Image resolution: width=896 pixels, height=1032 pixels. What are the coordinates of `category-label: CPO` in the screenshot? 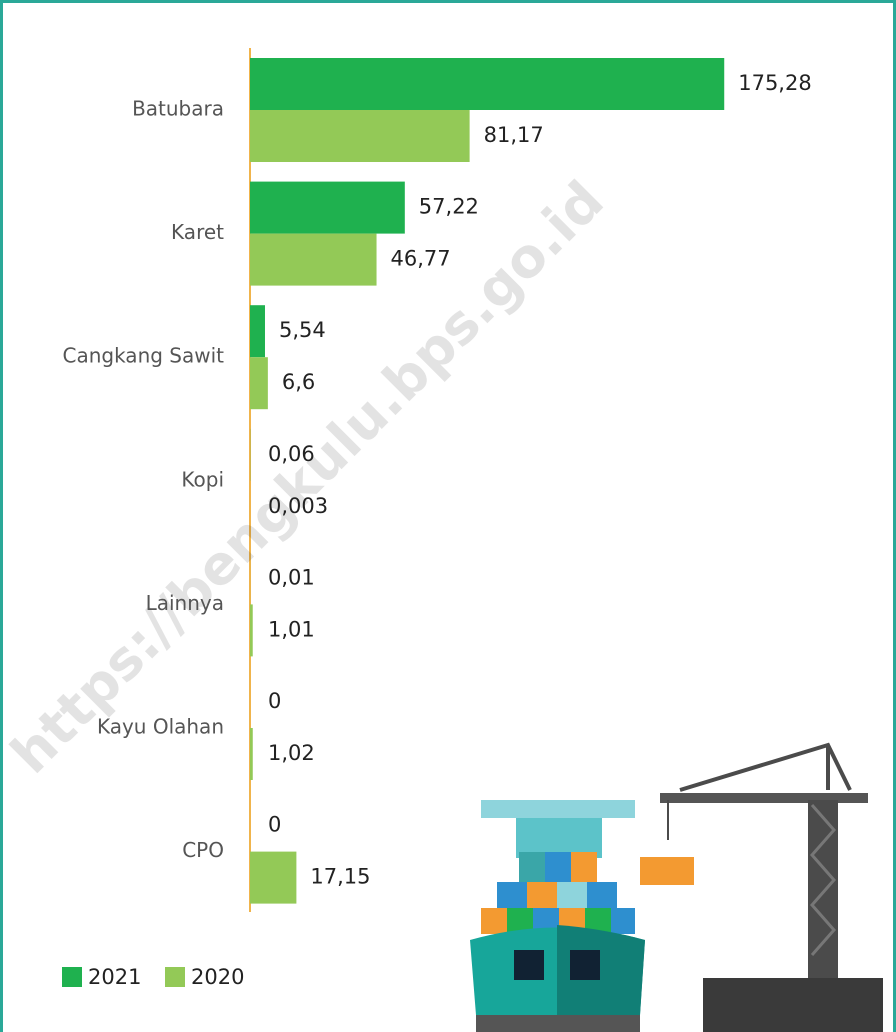 It's located at (203, 850).